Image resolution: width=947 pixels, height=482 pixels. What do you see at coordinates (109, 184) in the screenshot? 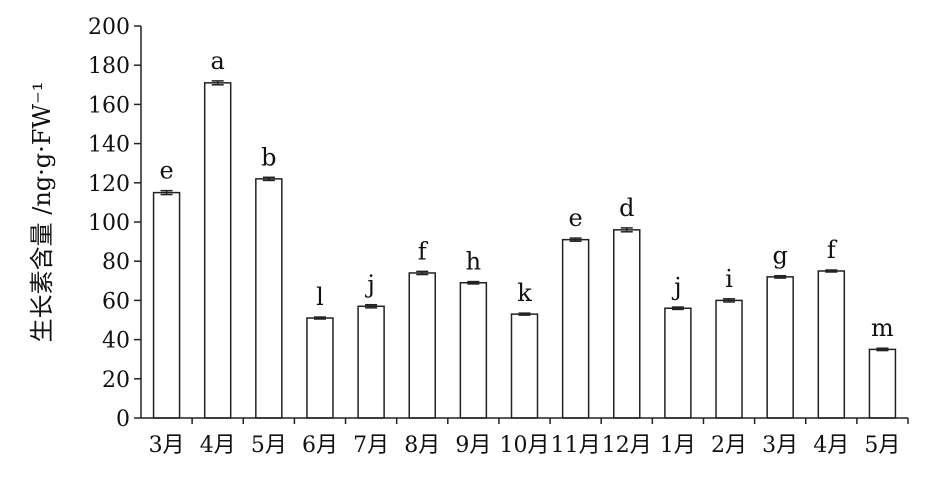
I see `y-tick-label: 120` at bounding box center [109, 184].